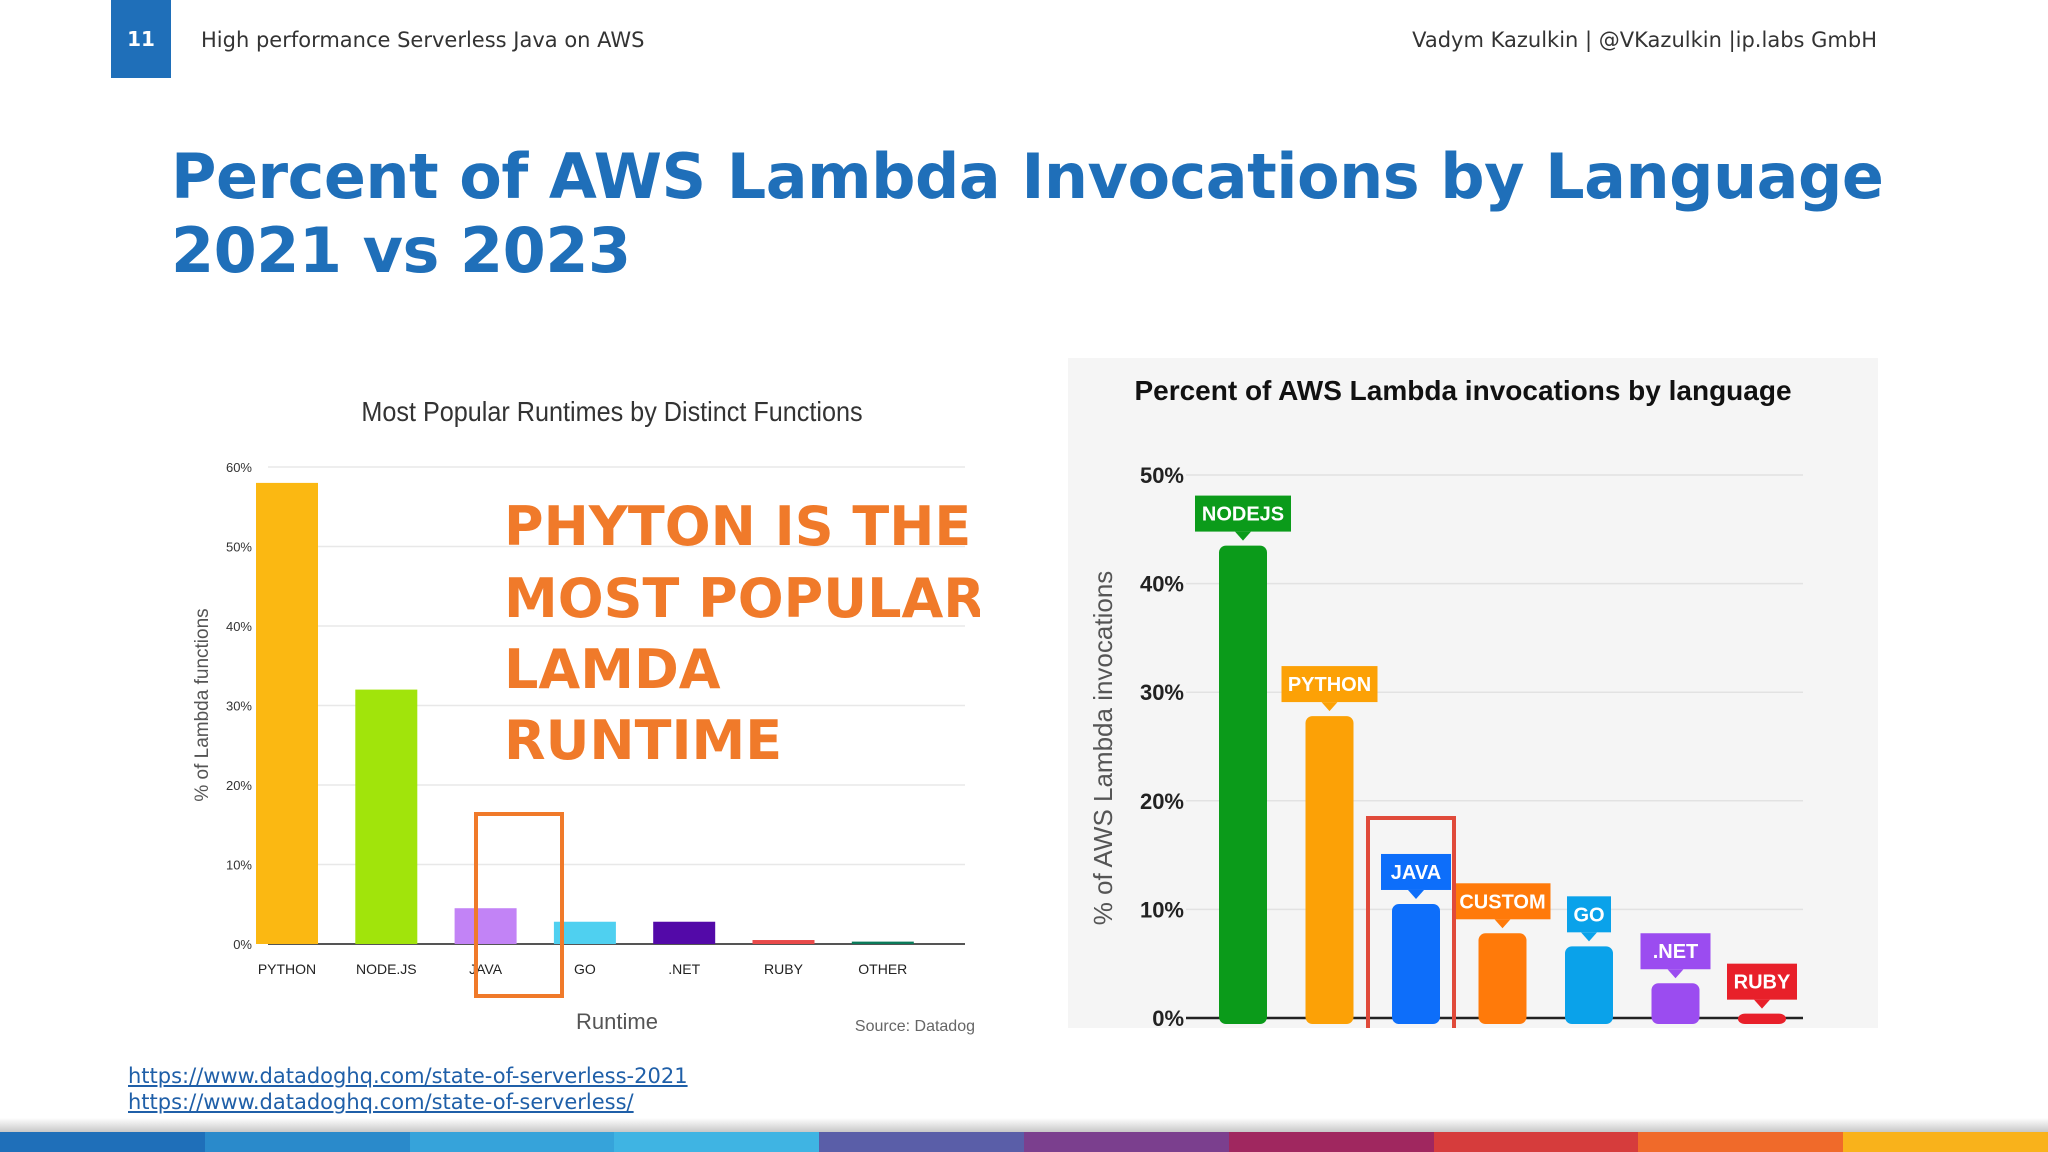  Describe the element at coordinates (401, 250) in the screenshot. I see `slide-title-line2: 2021 vs 2023` at that location.